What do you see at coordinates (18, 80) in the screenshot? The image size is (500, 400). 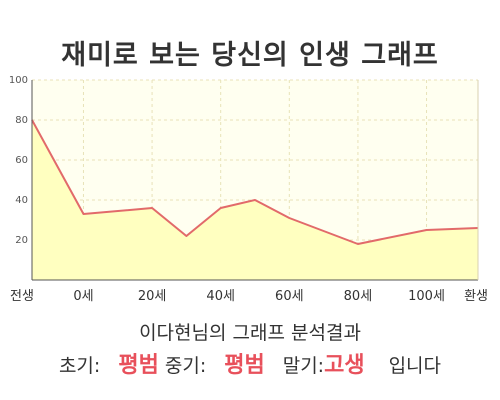 I see `y-tick-label: 100` at bounding box center [18, 80].